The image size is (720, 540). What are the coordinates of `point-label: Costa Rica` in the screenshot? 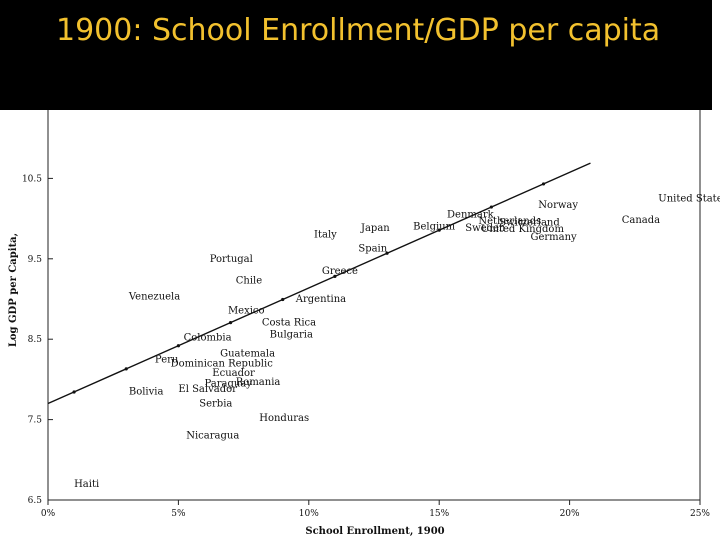 It's located at (289, 322).